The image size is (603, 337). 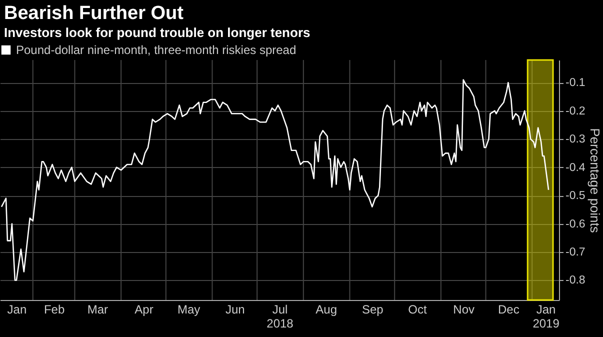 What do you see at coordinates (576, 140) in the screenshot?
I see `y-tick-label: -0.3` at bounding box center [576, 140].